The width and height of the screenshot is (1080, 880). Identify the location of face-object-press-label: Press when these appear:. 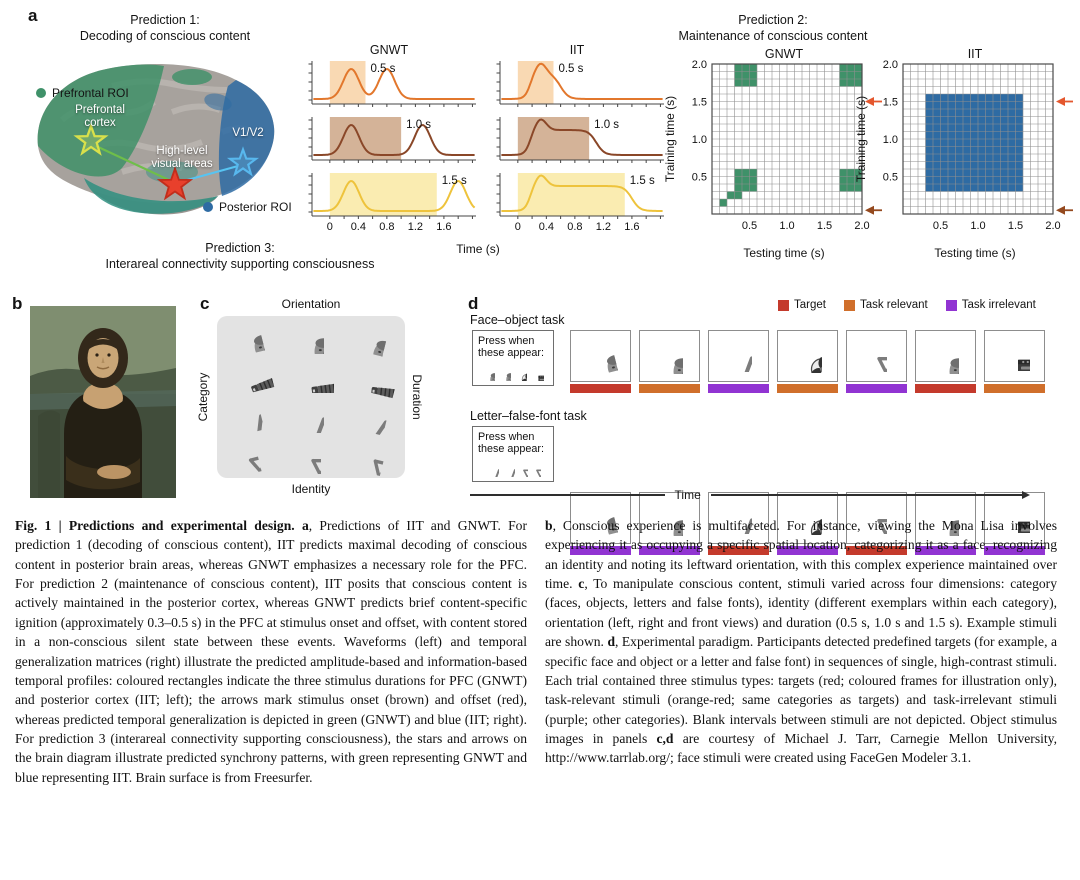
(511, 347).